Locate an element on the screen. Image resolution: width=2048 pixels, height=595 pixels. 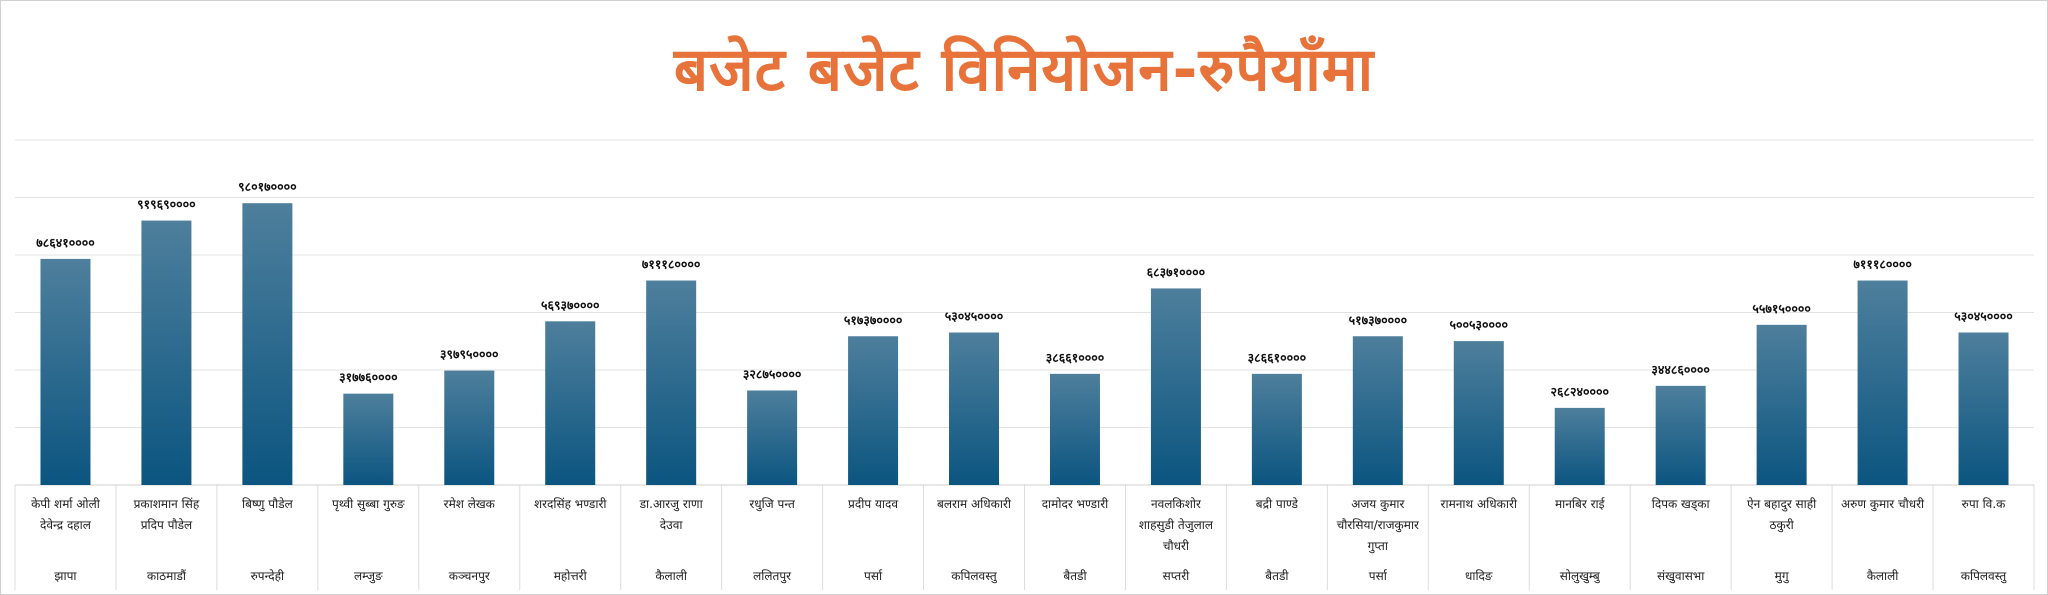
data-label: ५००५३०००० is located at coordinates (1479, 324).